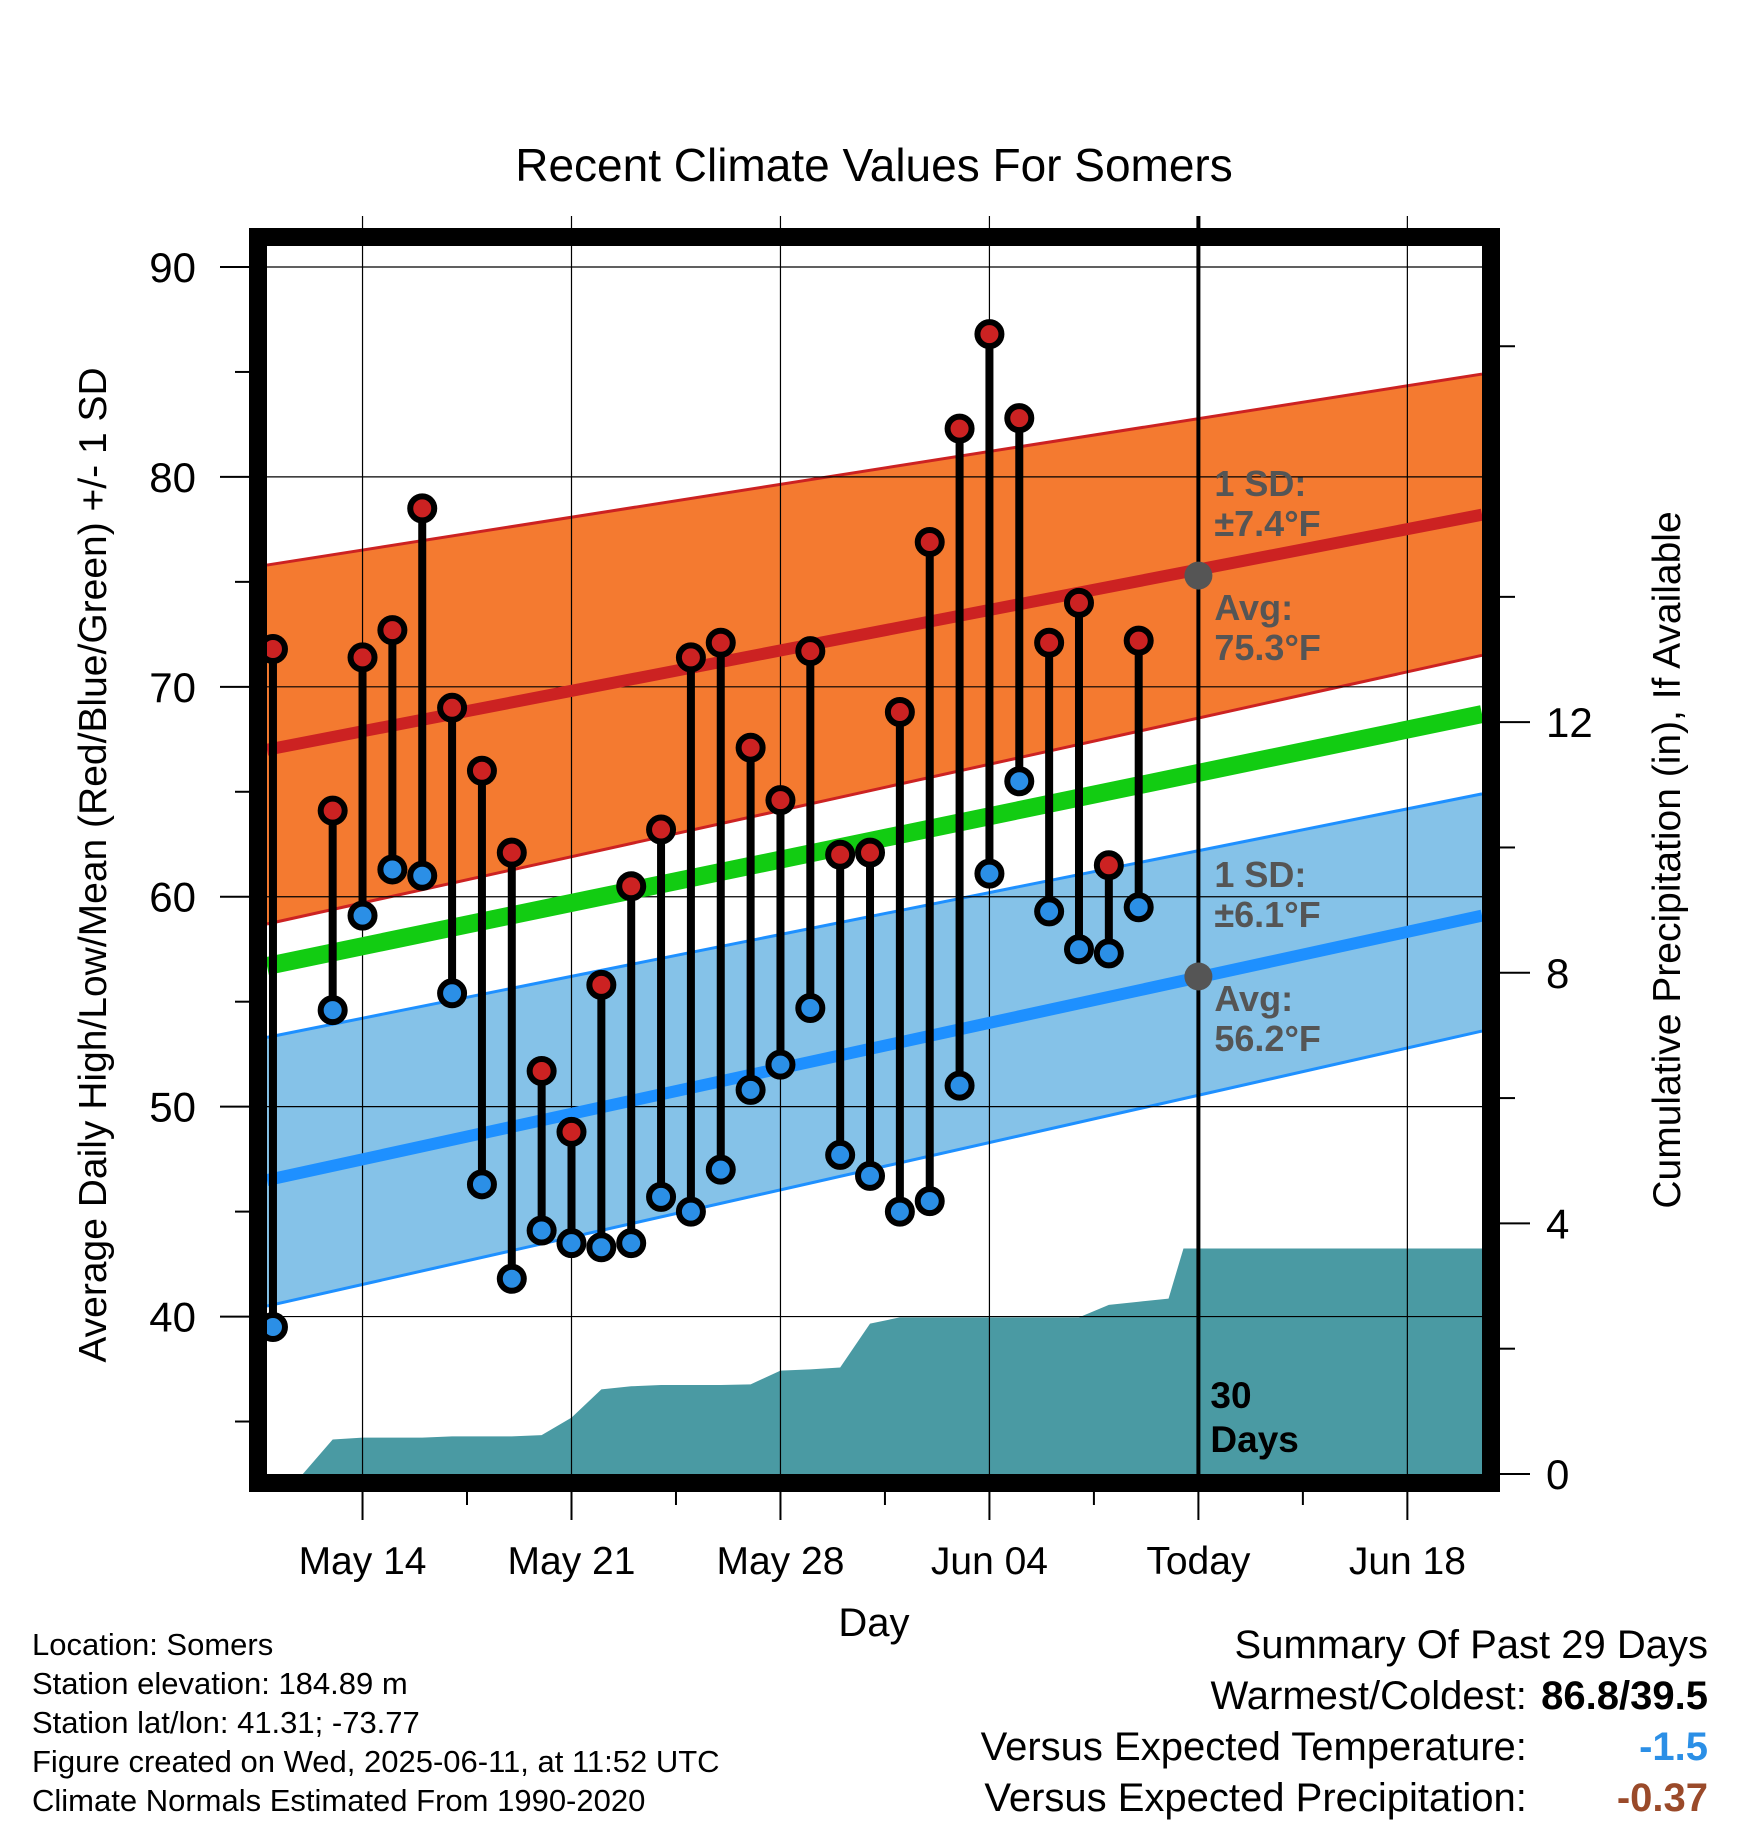 Image resolution: width=1748 pixels, height=1828 pixels. What do you see at coordinates (172, 477) in the screenshot?
I see `y-tick-label: 80` at bounding box center [172, 477].